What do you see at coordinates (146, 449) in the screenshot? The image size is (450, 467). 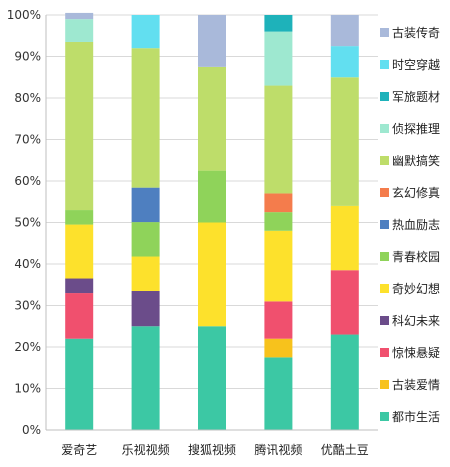 I see `x-category-label: 乐视视频` at bounding box center [146, 449].